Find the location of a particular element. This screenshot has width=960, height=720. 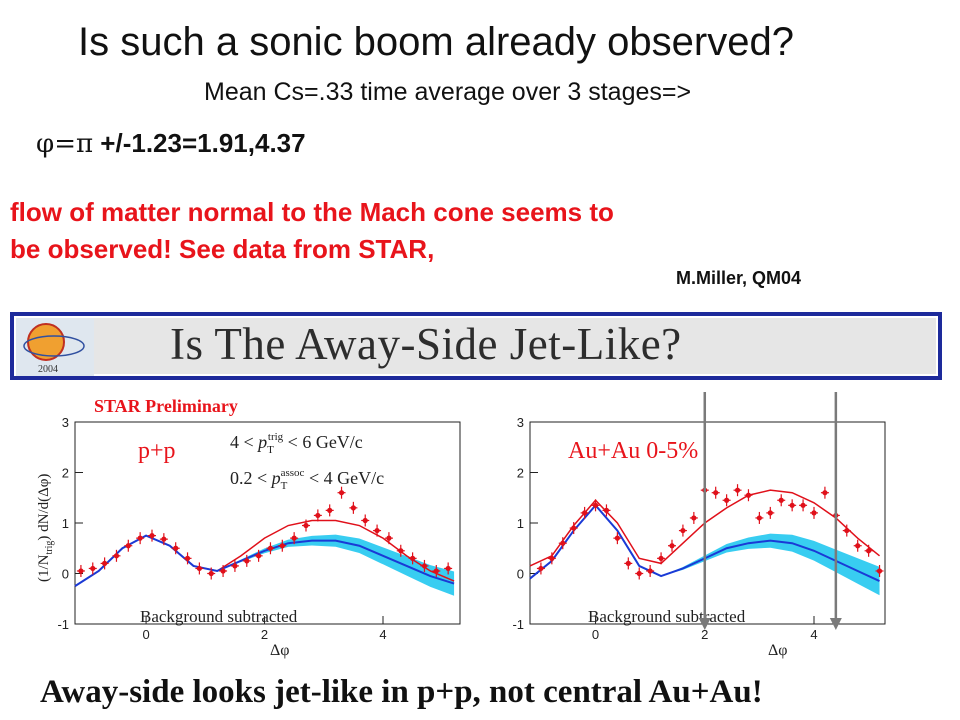

x-tick-label: 4 is located at coordinates (382, 634).